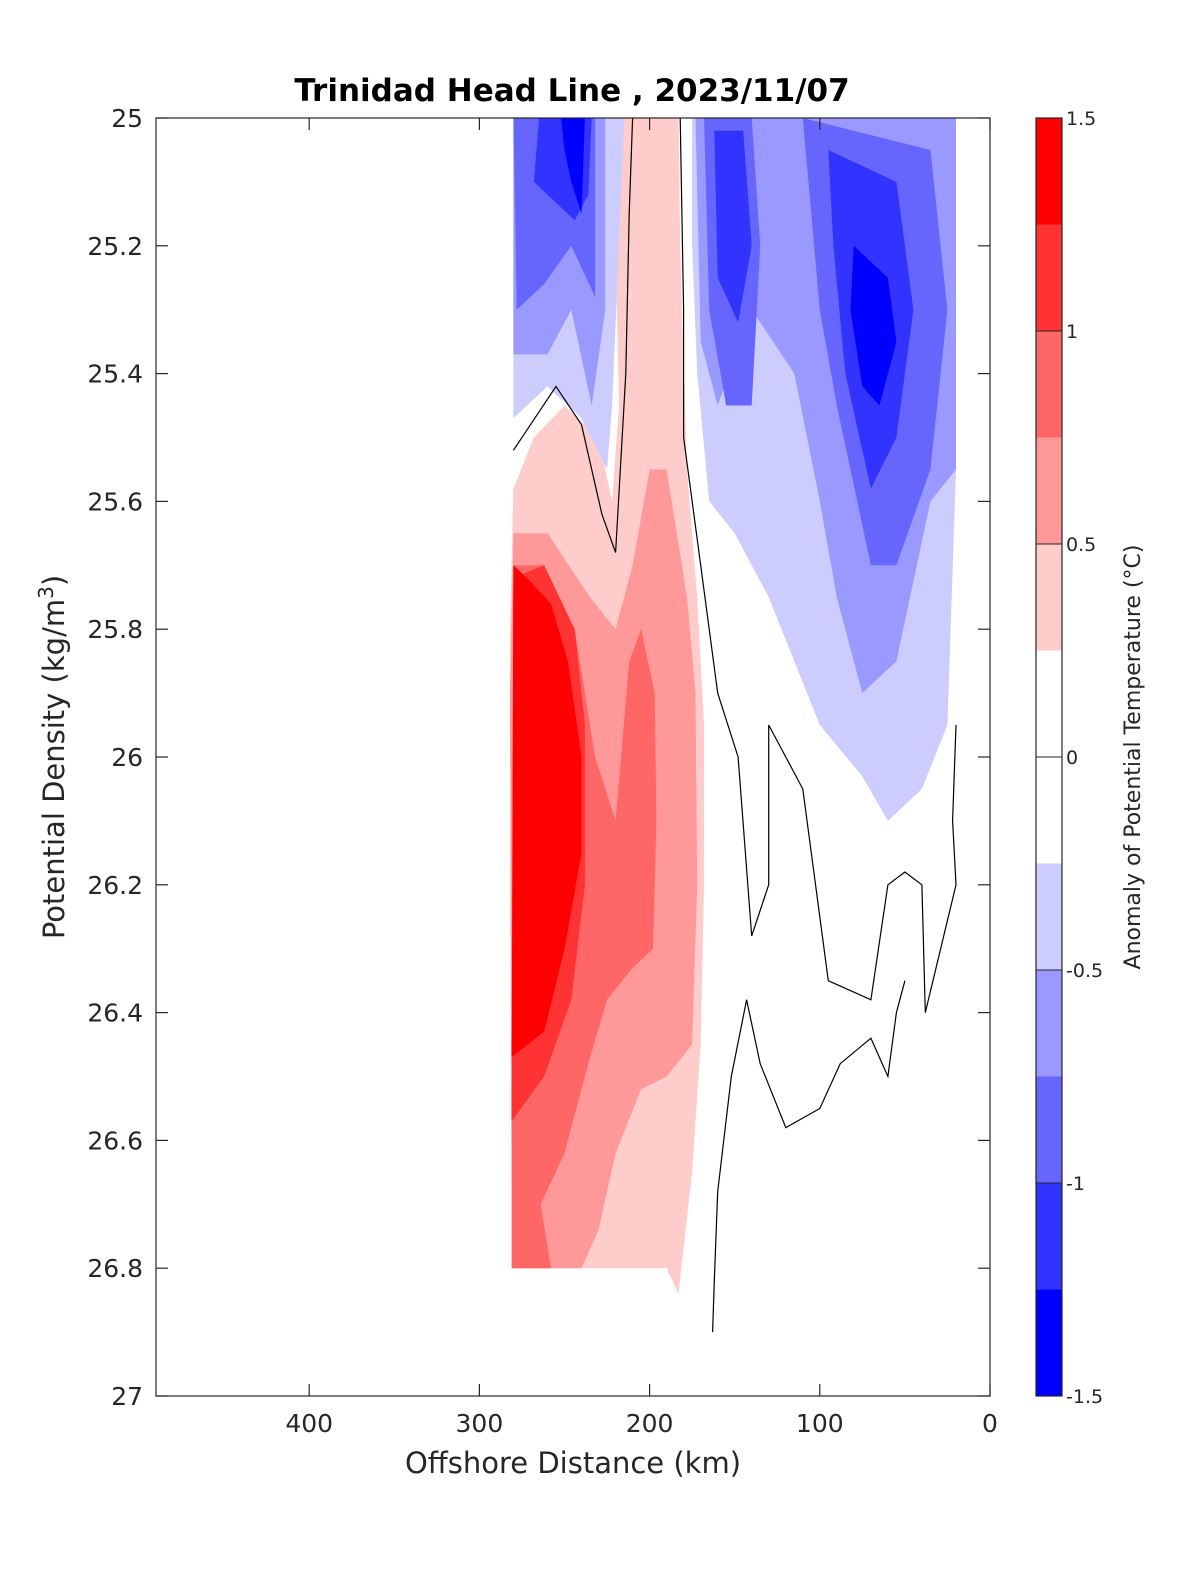 The image size is (1200, 1580). I want to click on colorbar-tick-label: 1, so click(1072, 332).